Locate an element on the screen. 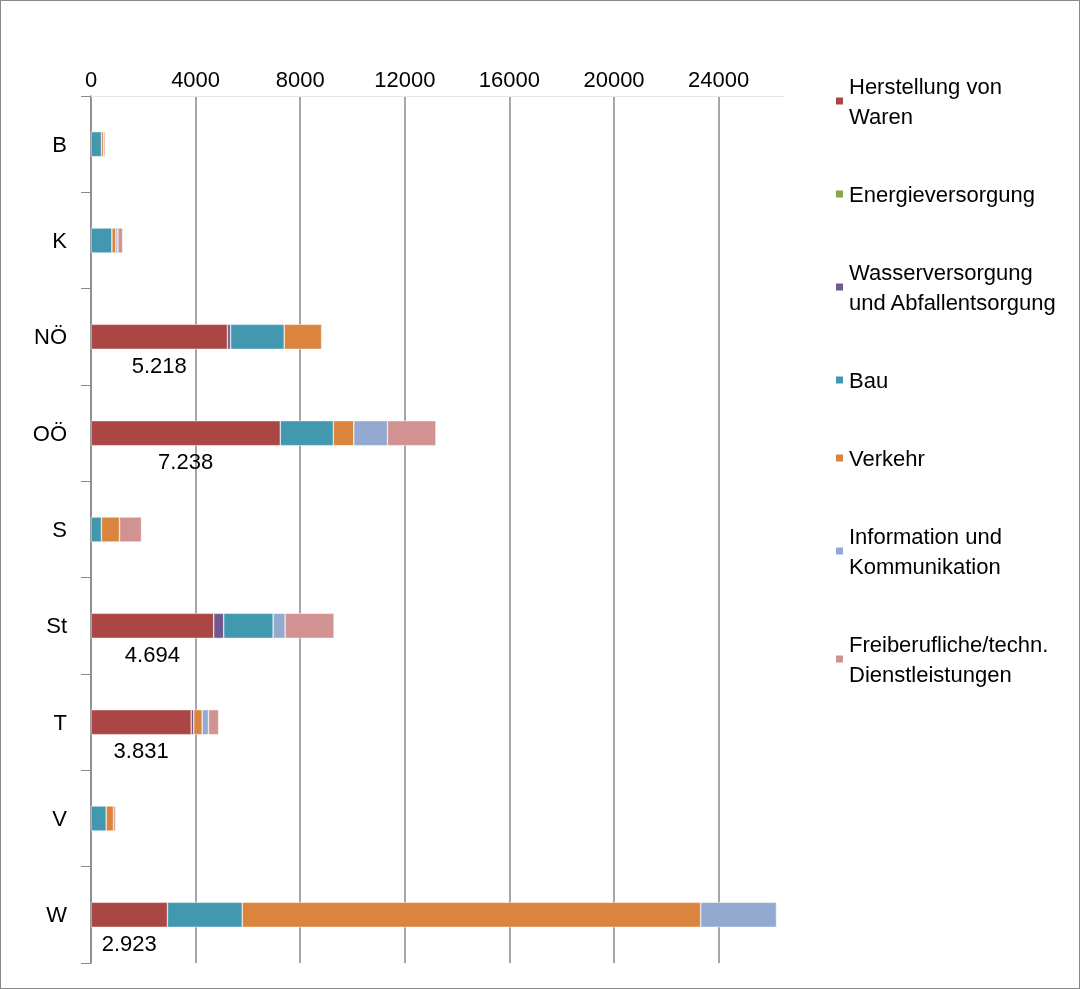 The height and width of the screenshot is (989, 1080). x-tick-label: 0 is located at coordinates (91, 79).